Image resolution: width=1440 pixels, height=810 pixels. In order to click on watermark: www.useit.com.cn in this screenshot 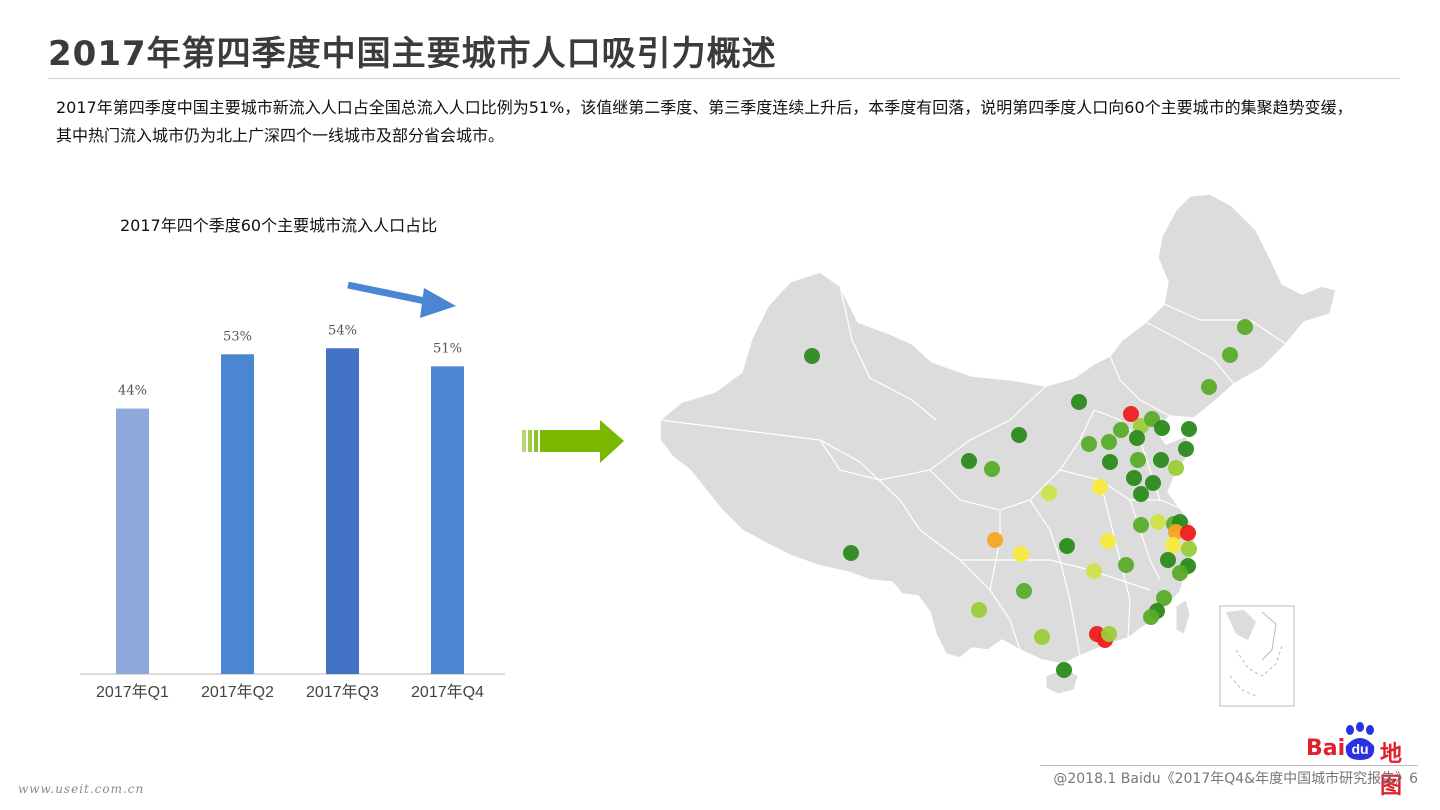, I will do `click(81, 789)`.